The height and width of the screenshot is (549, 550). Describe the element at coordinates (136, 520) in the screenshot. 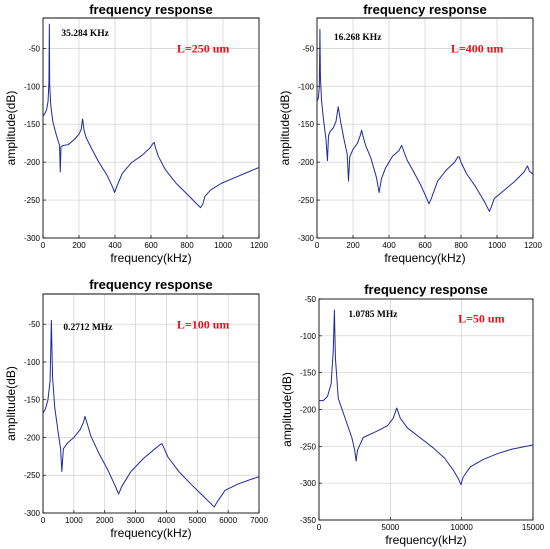

I see `x-tick-label: 3000` at that location.